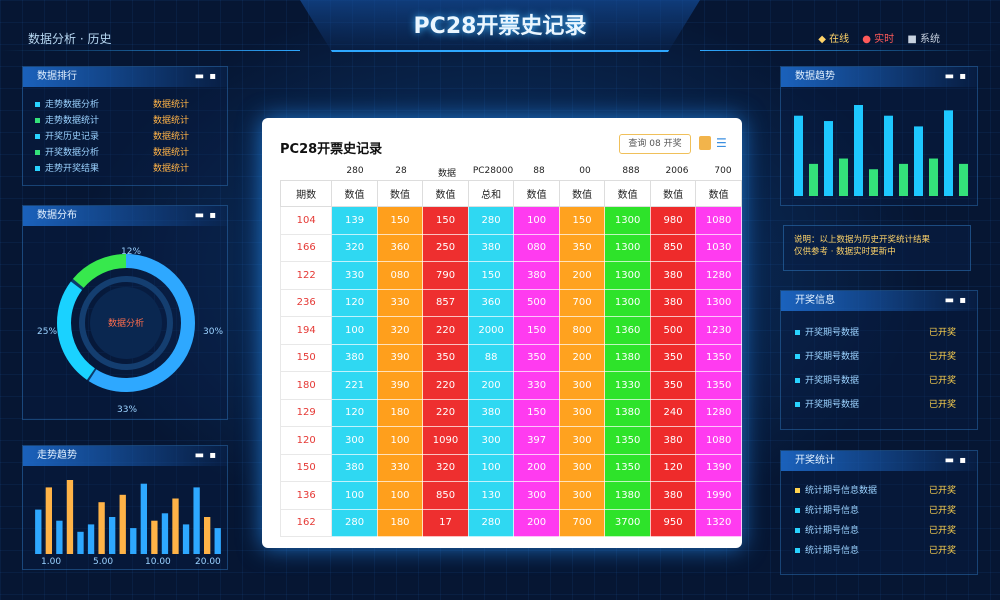  What do you see at coordinates (627, 330) in the screenshot?
I see `value-cell: 1360` at bounding box center [627, 330].